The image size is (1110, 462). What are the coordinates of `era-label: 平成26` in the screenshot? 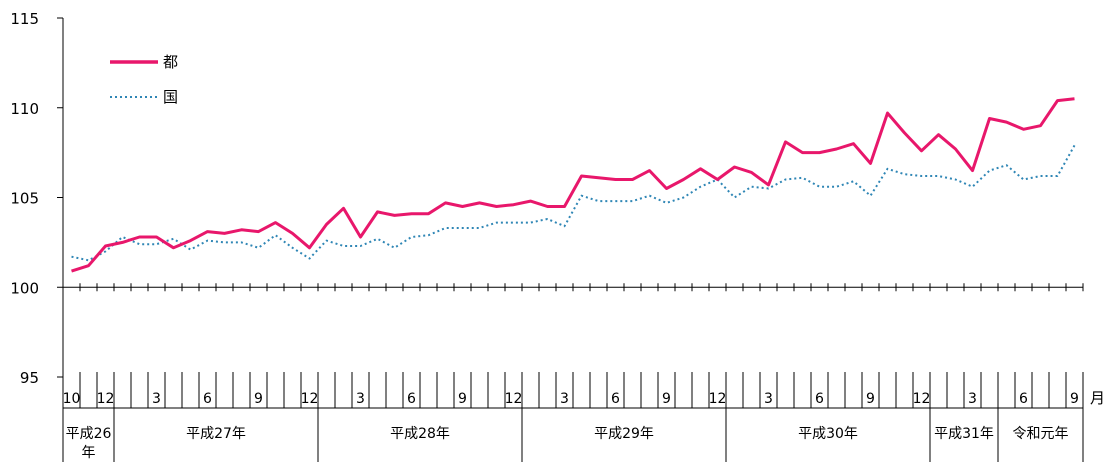 It's located at (89, 434).